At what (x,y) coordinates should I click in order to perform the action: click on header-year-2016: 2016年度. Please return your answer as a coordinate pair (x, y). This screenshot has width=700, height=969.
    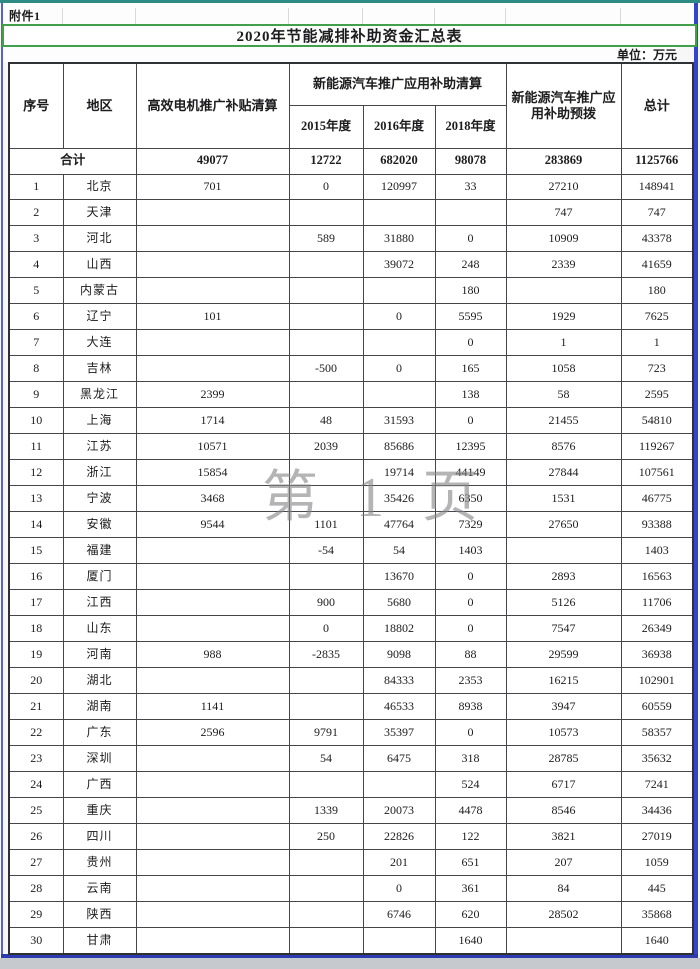
    Looking at the image, I should click on (399, 126).